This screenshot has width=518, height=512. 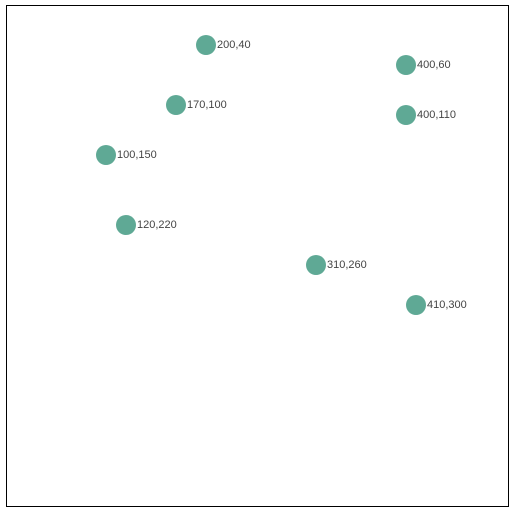 What do you see at coordinates (447, 305) in the screenshot?
I see `point-label: 410,300` at bounding box center [447, 305].